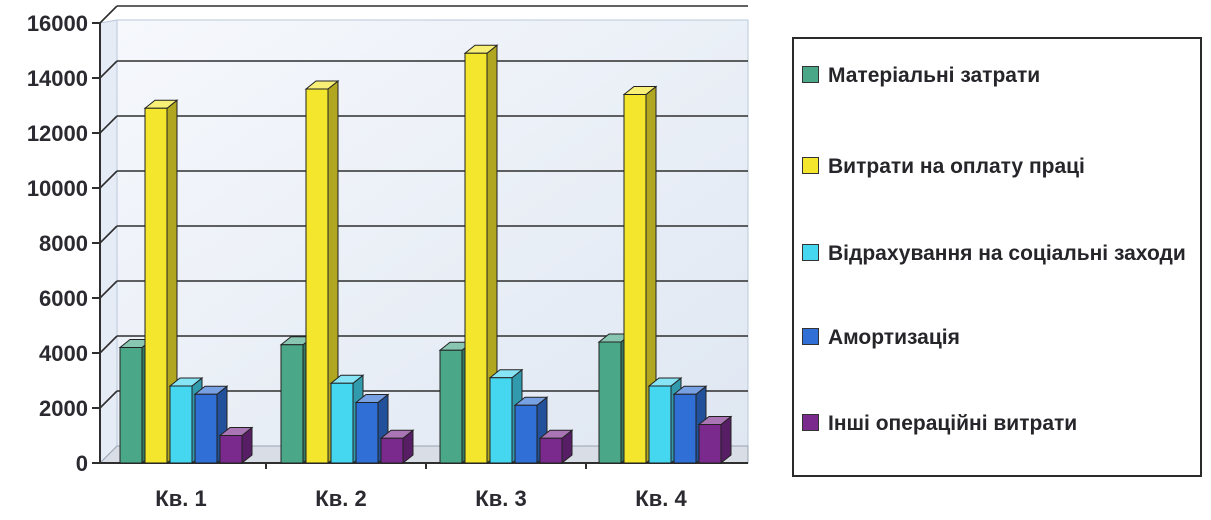 The height and width of the screenshot is (520, 1211). I want to click on legend-swatch-social-contributions, so click(810, 252).